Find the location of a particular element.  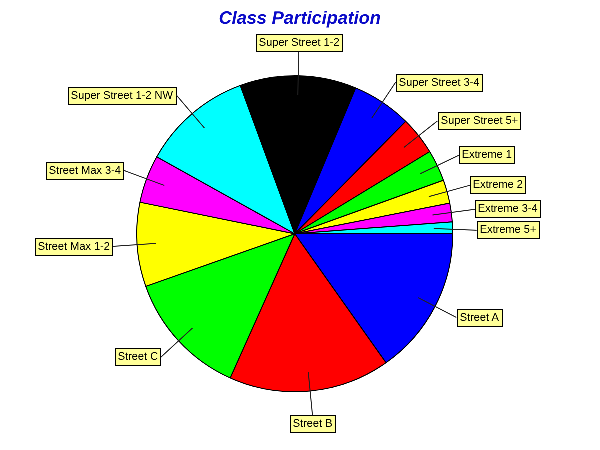

slice-label: Street B is located at coordinates (313, 424).